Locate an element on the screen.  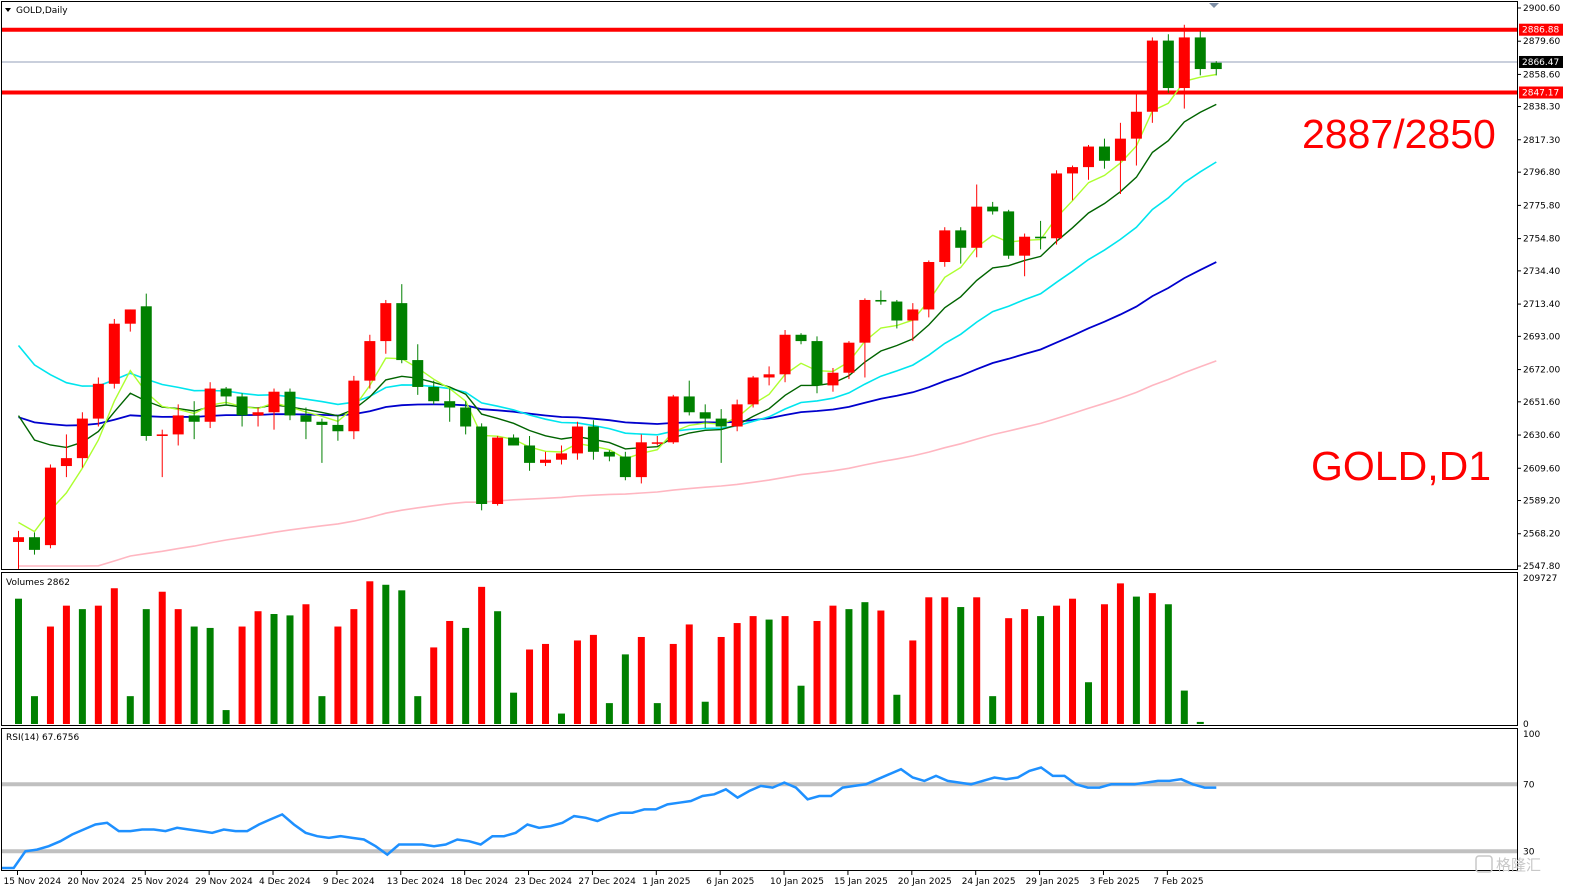
watermark-logo: 格隆汇 is located at coordinates (1508, 864).